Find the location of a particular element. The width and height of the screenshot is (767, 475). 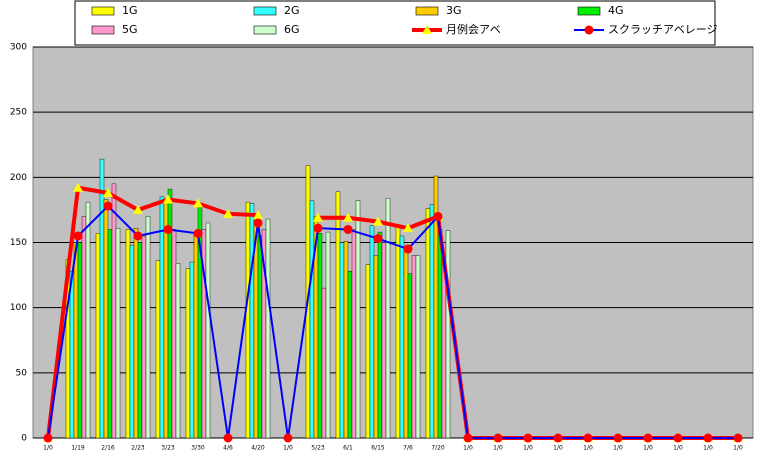

legend-label: 4G is located at coordinates (616, 10).